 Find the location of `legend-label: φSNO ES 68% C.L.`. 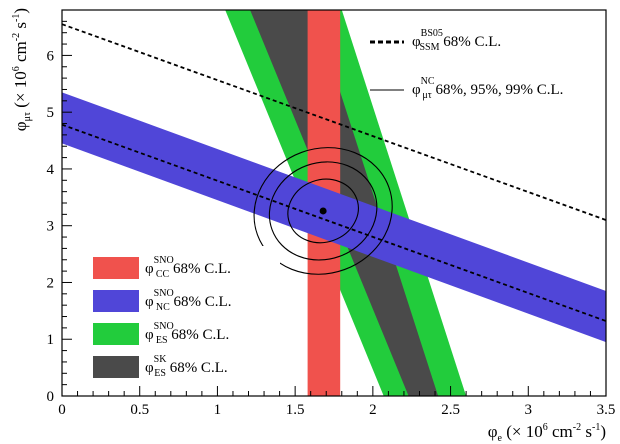

legend-label: φSNO ES 68% C.L. is located at coordinates (187, 333).